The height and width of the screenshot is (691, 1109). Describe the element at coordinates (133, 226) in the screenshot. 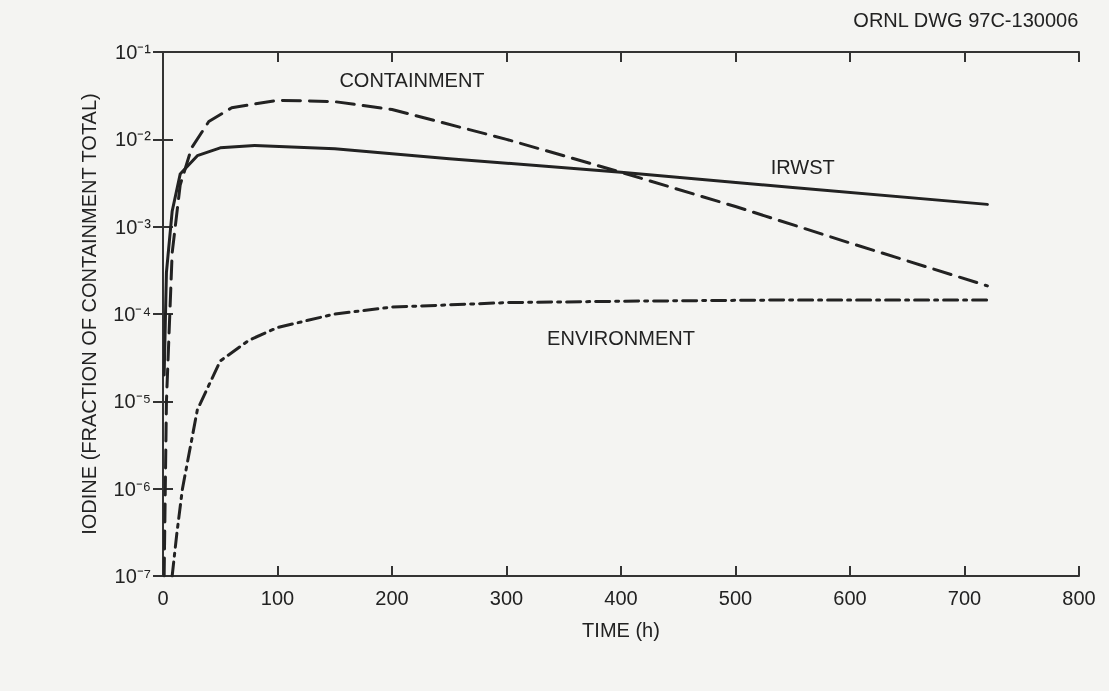

I see `y-tick-label: 10⁻³` at that location.